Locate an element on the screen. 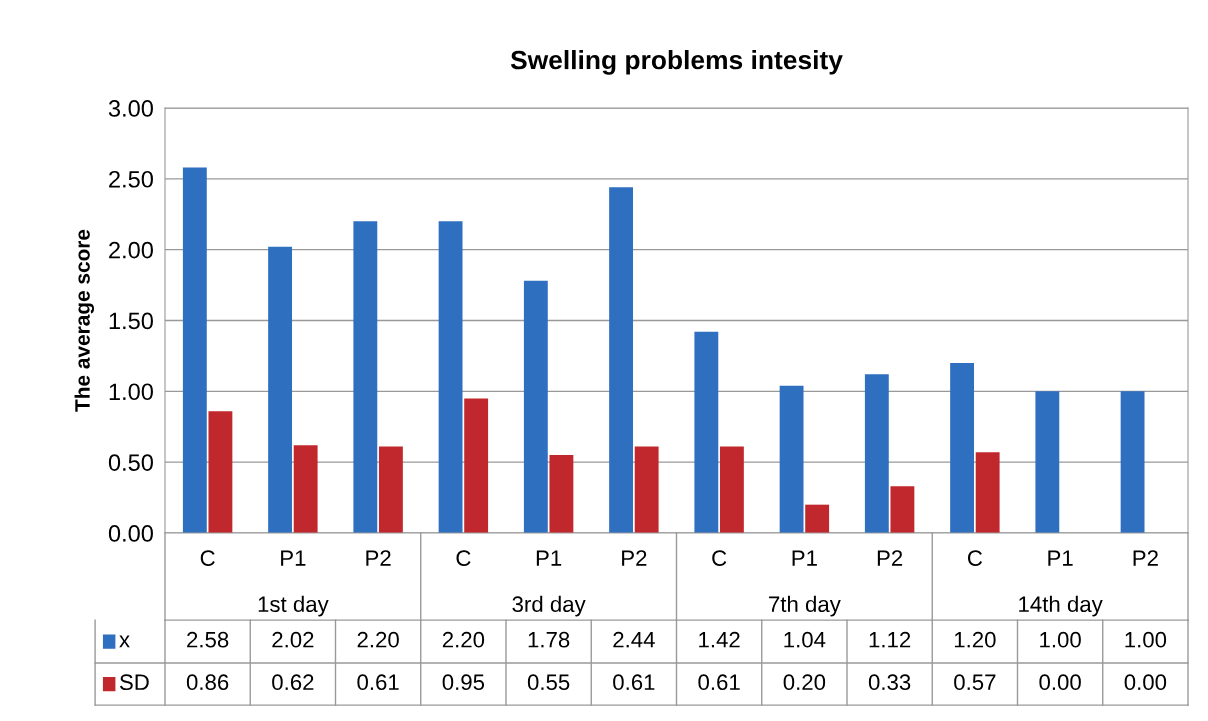  data-label: 0.57 is located at coordinates (975, 682).